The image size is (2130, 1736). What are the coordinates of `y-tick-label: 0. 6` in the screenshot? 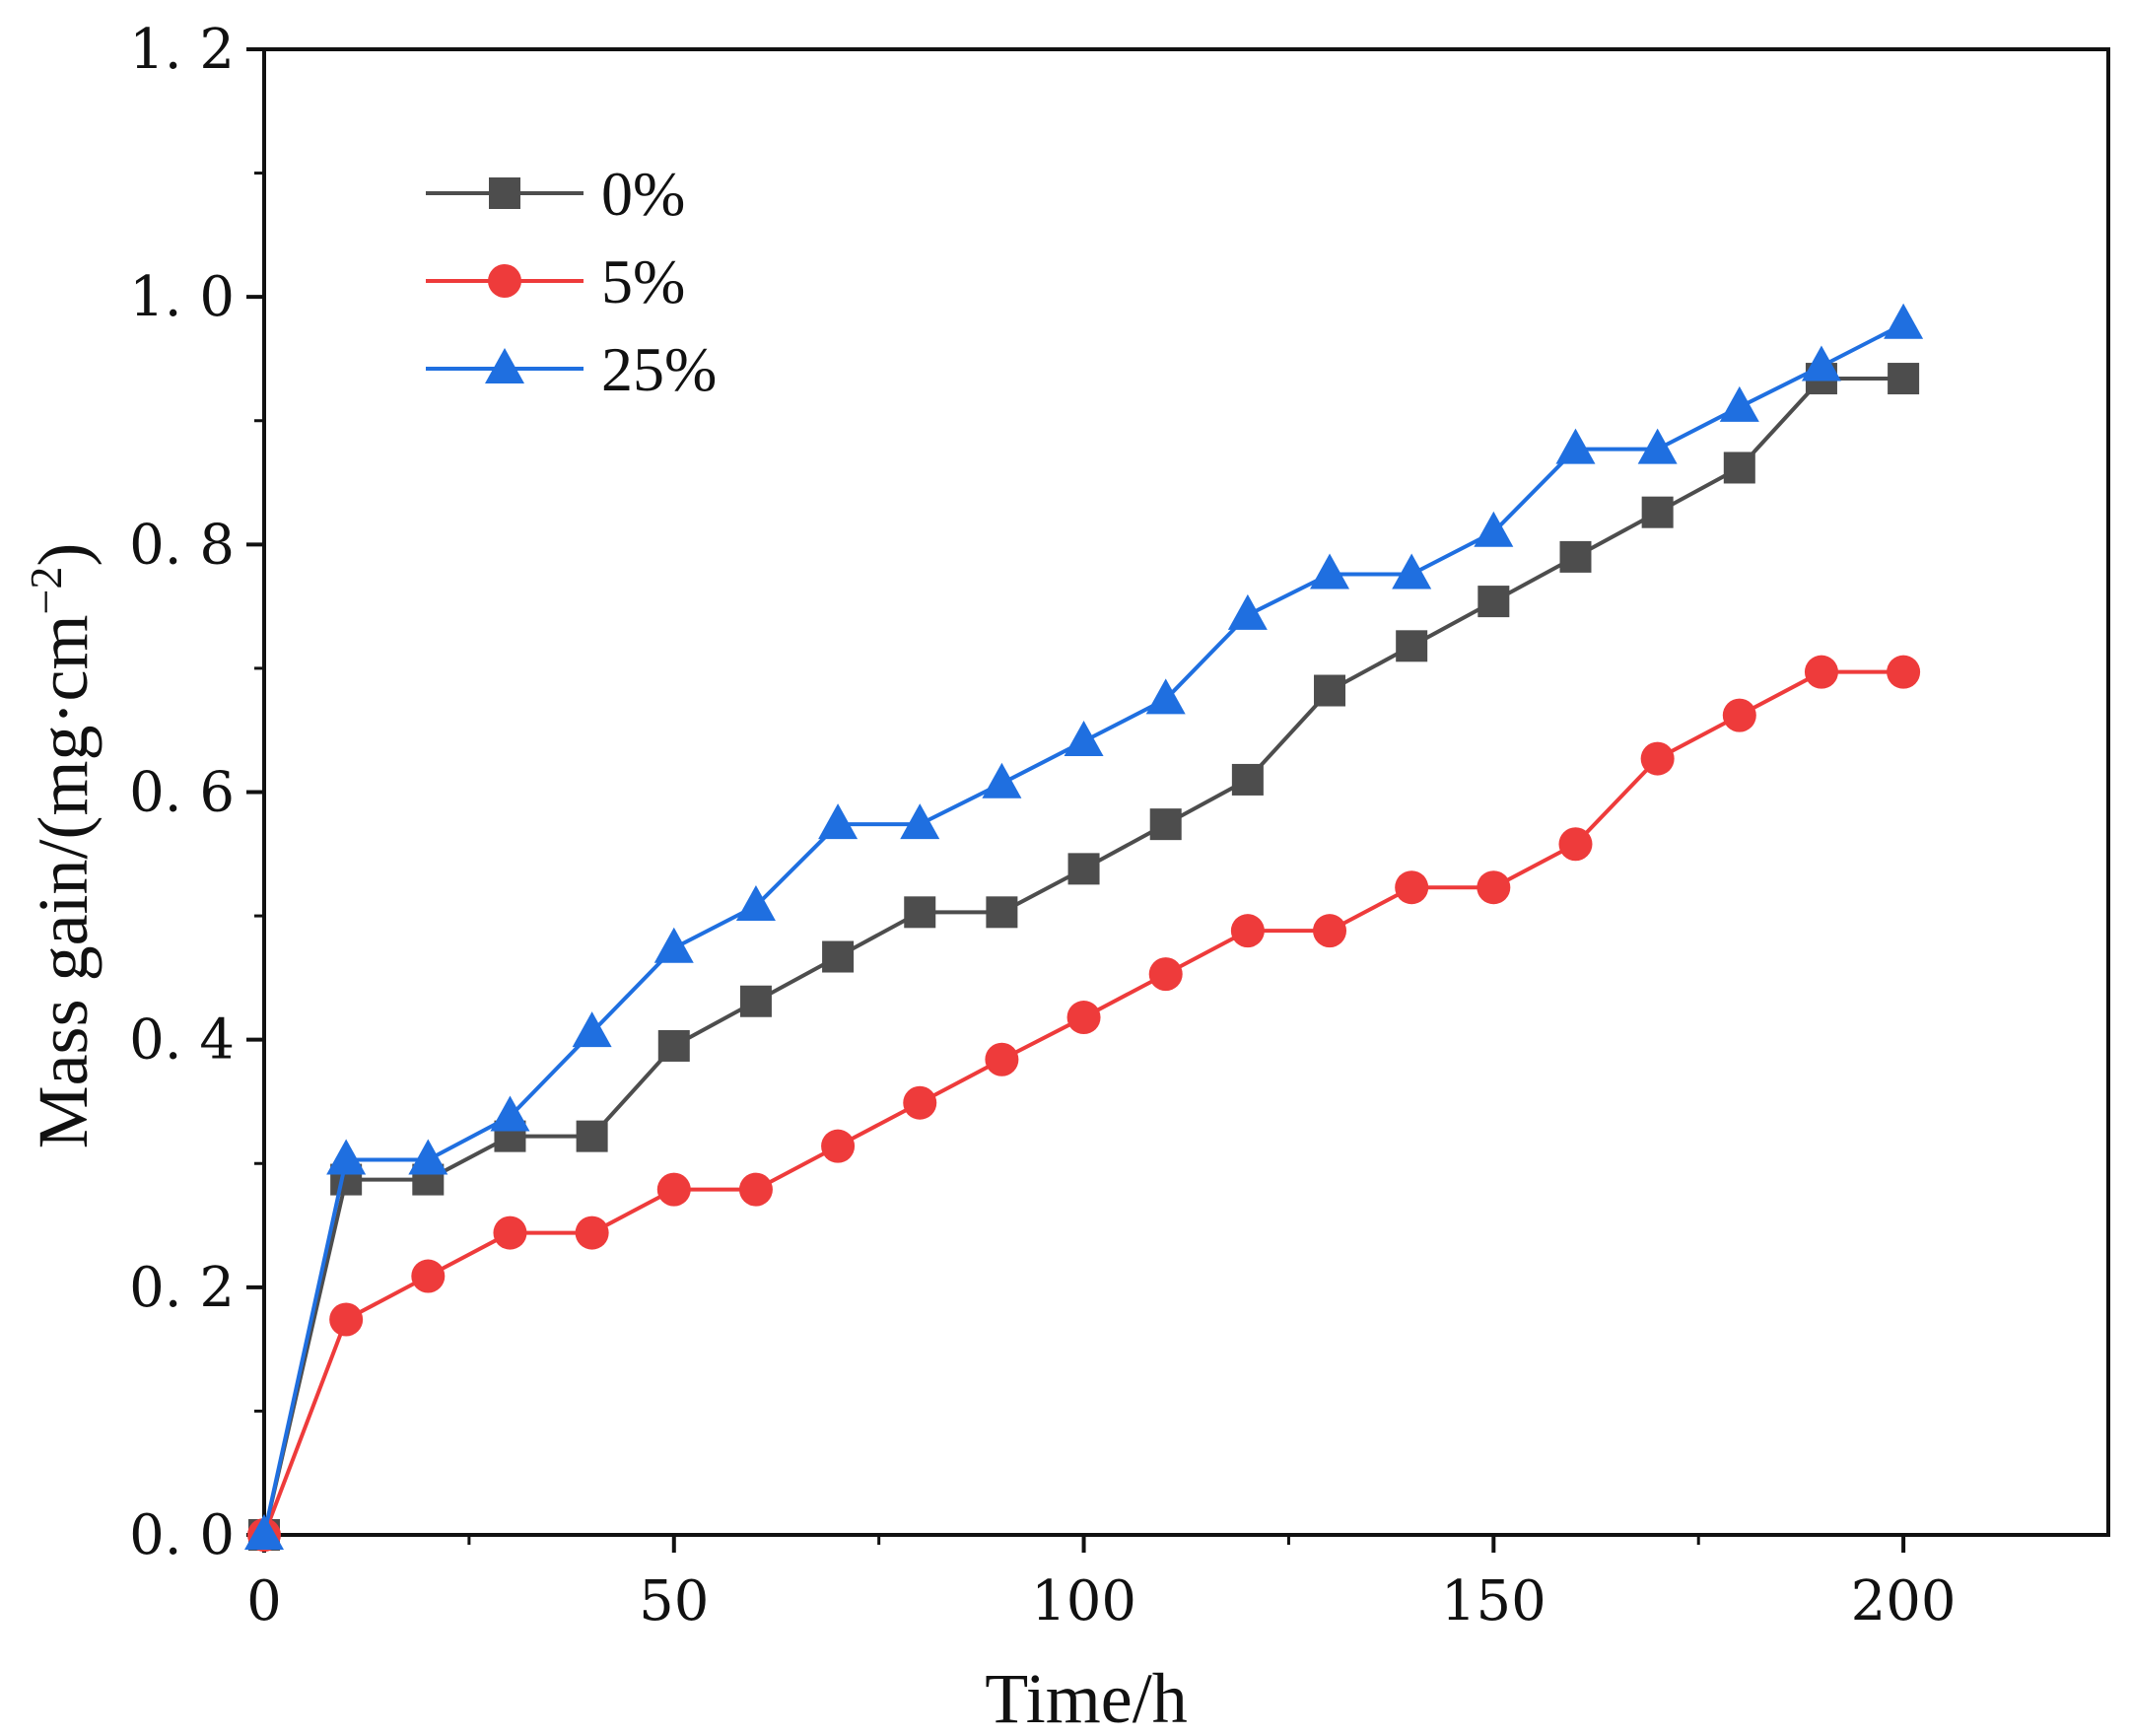 It's located at (182, 793).